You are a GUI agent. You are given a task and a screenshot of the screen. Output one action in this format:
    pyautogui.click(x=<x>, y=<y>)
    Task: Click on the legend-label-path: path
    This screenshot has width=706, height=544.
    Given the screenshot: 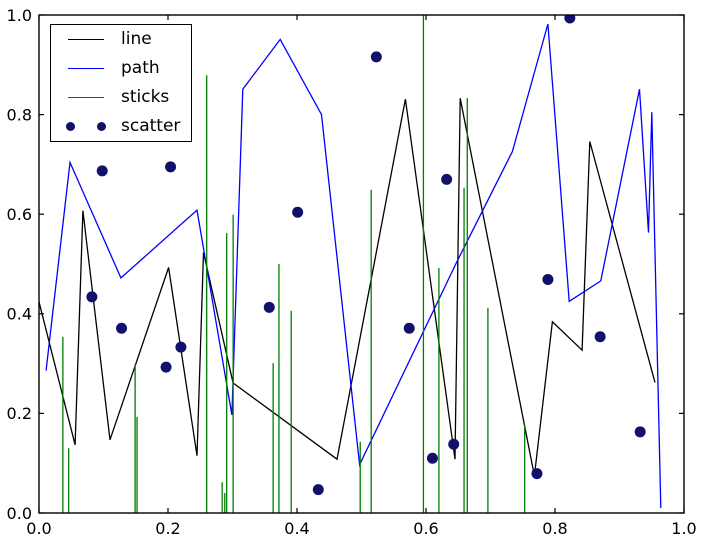 What is the action you would take?
    pyautogui.click(x=140, y=68)
    